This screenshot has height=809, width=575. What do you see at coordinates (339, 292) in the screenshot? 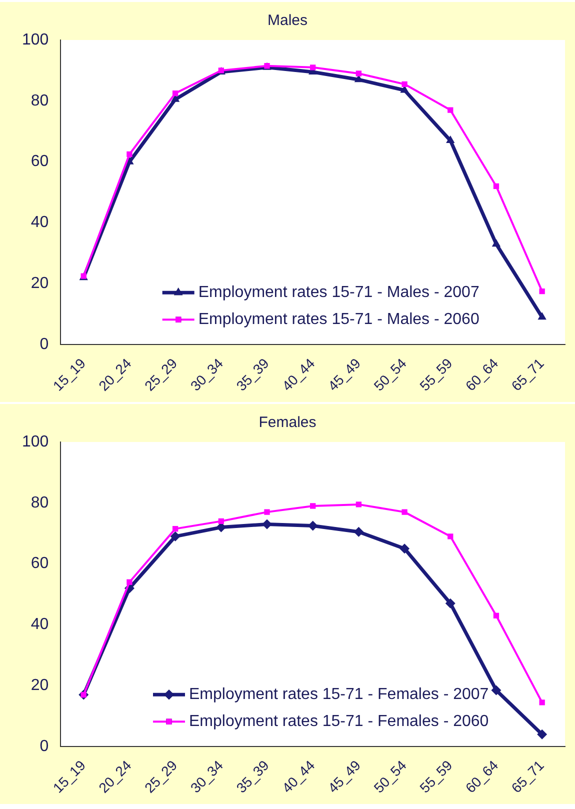
I see `legend-label: Employment rates 15-71 - Males - 2007` at bounding box center [339, 292].